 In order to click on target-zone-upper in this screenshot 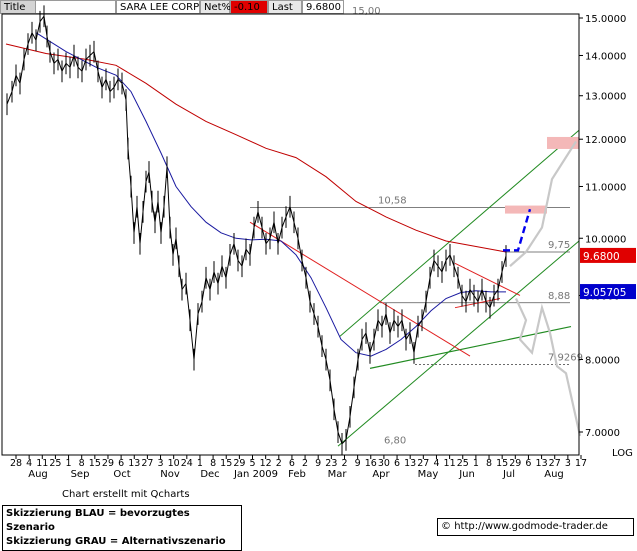, I will do `click(563, 142)`.